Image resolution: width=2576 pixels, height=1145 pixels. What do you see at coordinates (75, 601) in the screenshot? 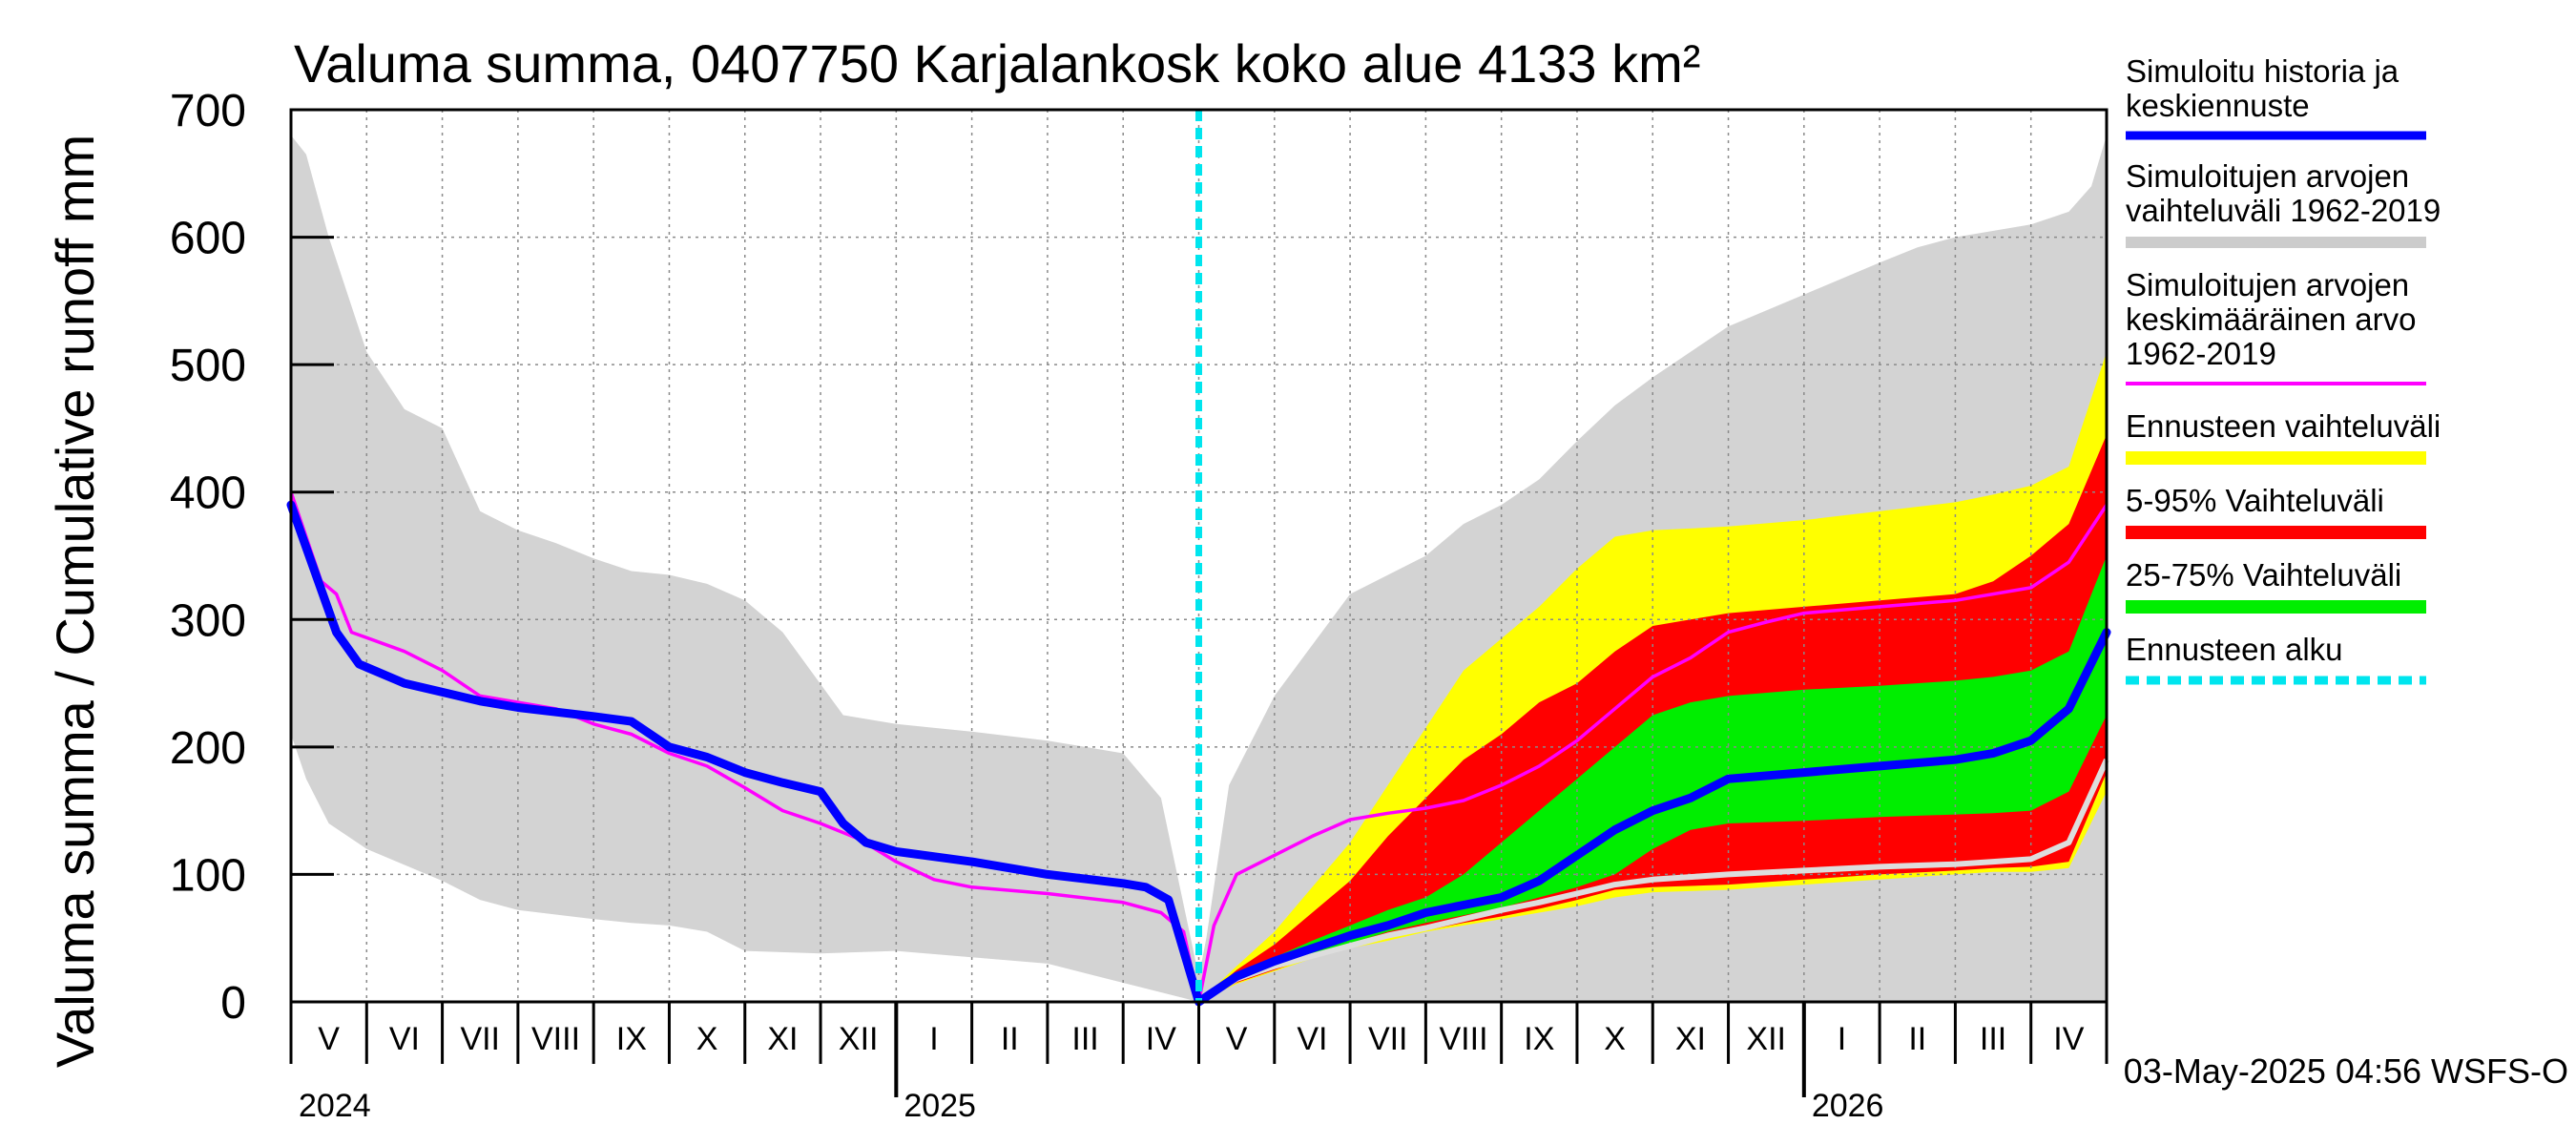
I see `y-axis-label: Valuma summa / Cumulative runoff mm` at bounding box center [75, 601].